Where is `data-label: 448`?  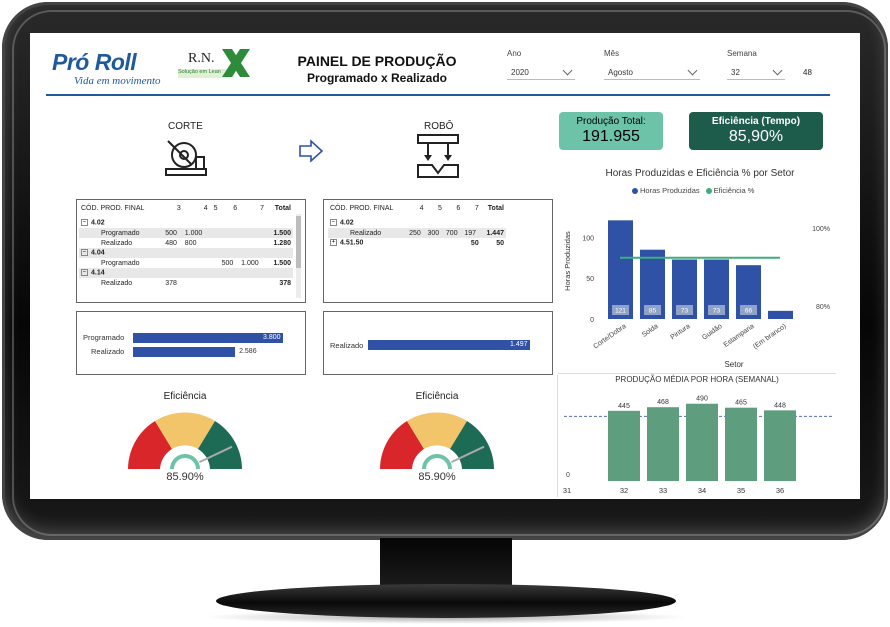
data-label: 448 is located at coordinates (780, 405).